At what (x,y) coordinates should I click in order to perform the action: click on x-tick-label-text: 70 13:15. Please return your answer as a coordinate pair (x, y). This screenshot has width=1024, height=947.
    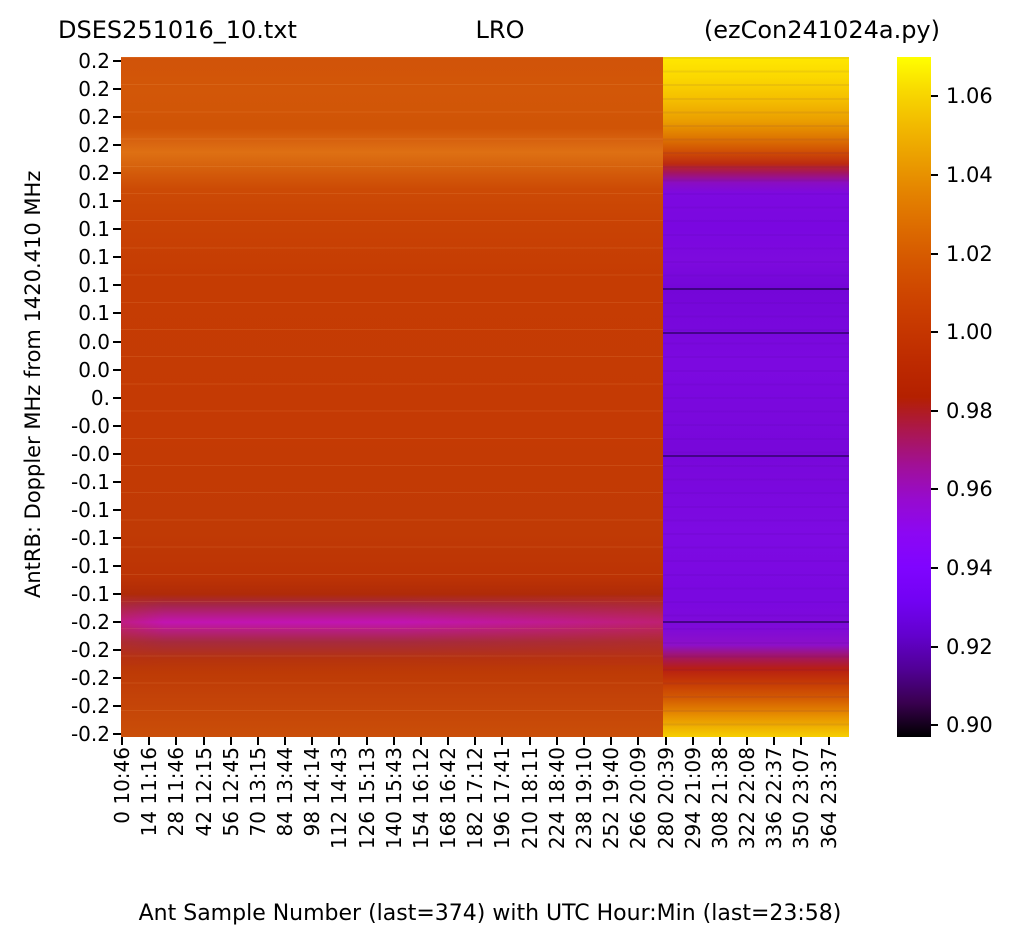
    Looking at the image, I should click on (257, 792).